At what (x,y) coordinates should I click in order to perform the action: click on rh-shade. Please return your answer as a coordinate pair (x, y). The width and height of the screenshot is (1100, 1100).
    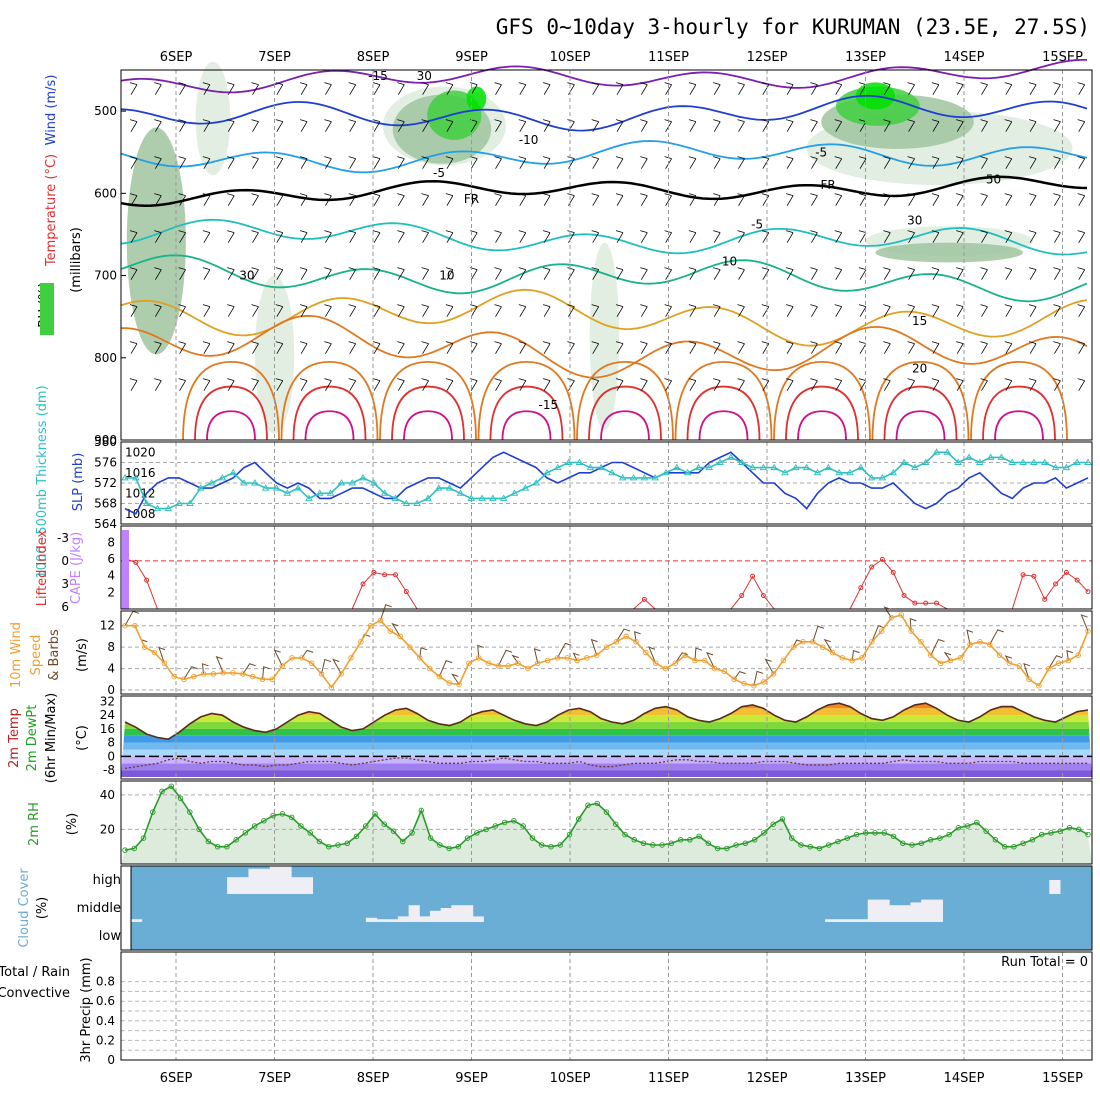
    Looking at the image, I should click on (274, 354).